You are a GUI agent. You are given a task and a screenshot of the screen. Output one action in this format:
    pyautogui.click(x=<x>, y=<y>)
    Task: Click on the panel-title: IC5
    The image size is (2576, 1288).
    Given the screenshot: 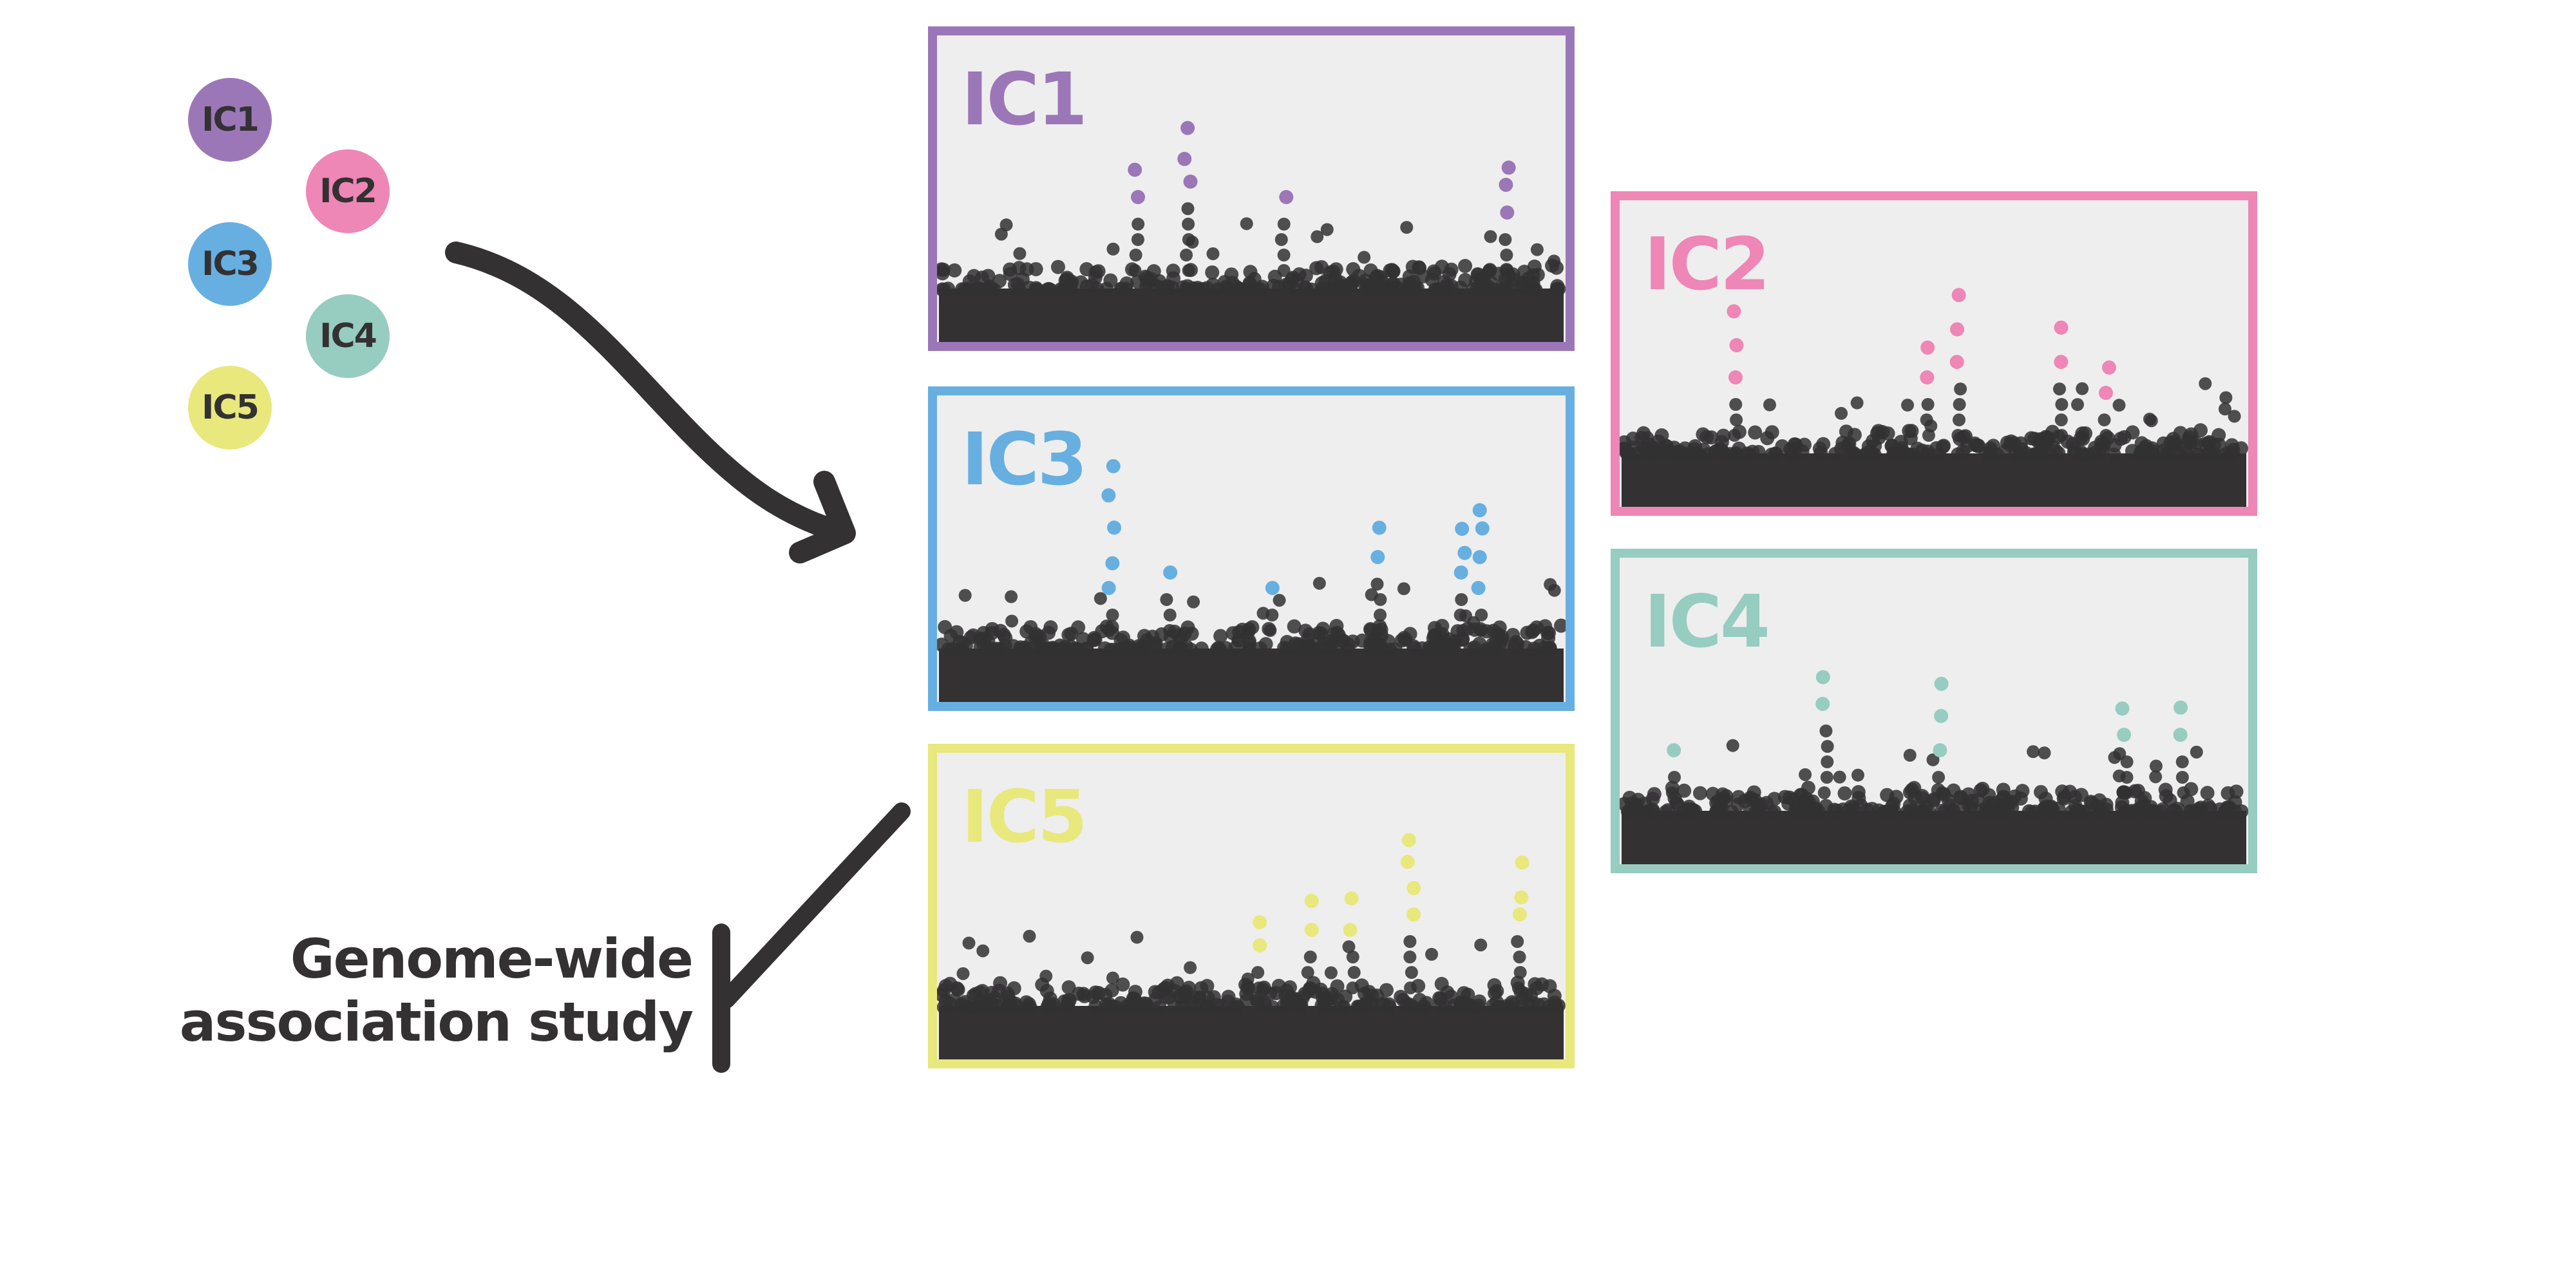 What is the action you would take?
    pyautogui.click(x=1023, y=817)
    